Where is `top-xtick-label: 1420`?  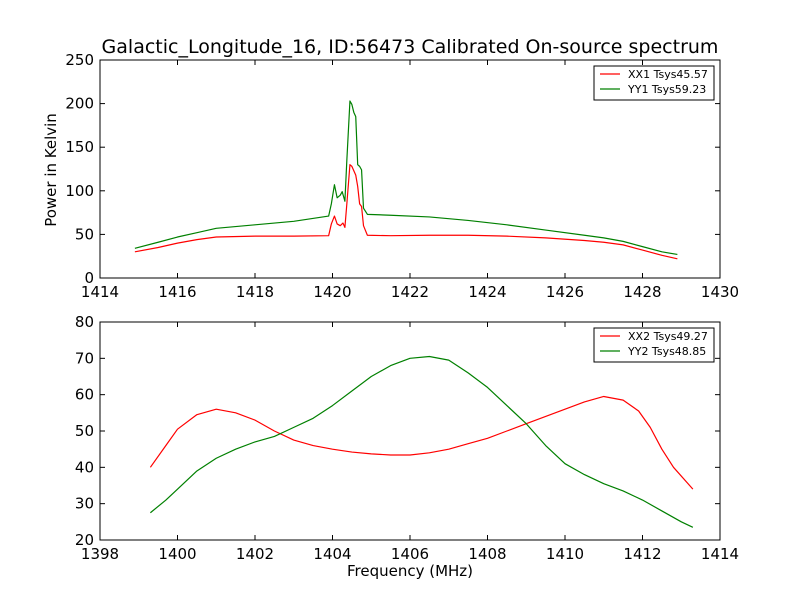
top-xtick-label: 1420 is located at coordinates (332, 292).